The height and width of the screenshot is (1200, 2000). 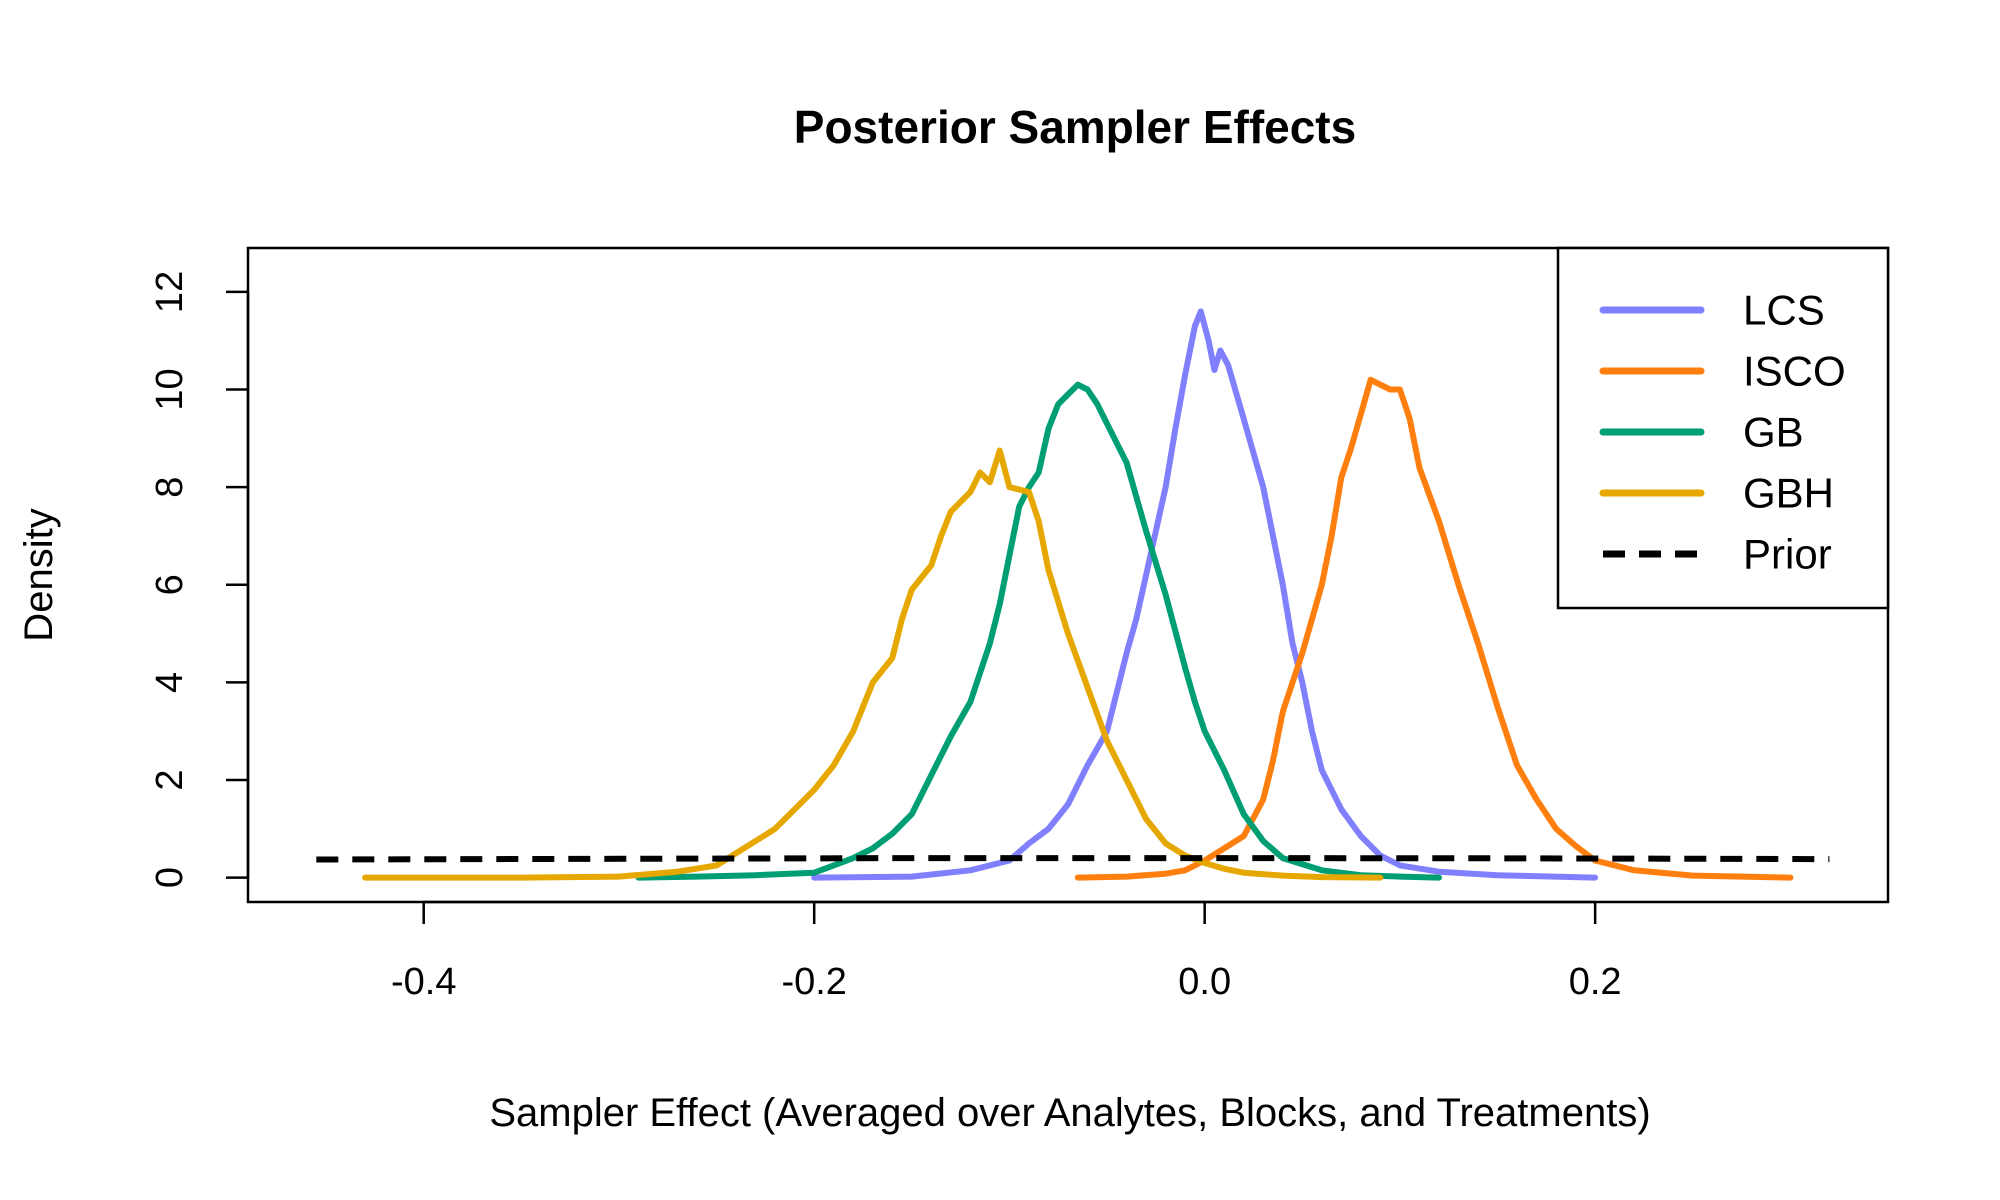 I want to click on y-tick-label: 12, so click(x=170, y=292).